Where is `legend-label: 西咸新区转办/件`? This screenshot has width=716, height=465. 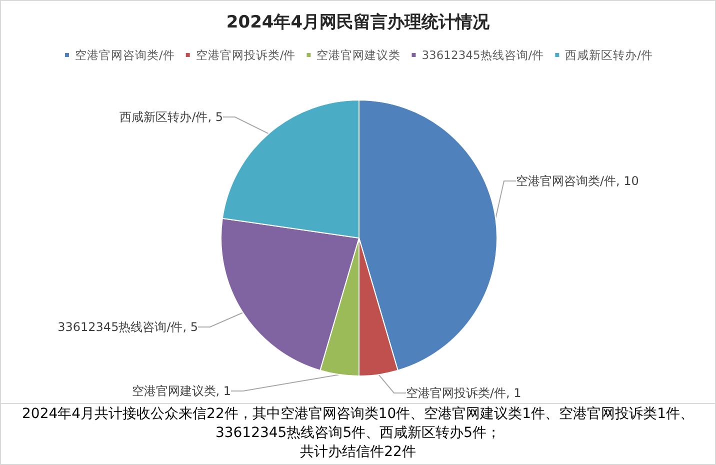 legend-label: 西咸新区转办/件 is located at coordinates (609, 55).